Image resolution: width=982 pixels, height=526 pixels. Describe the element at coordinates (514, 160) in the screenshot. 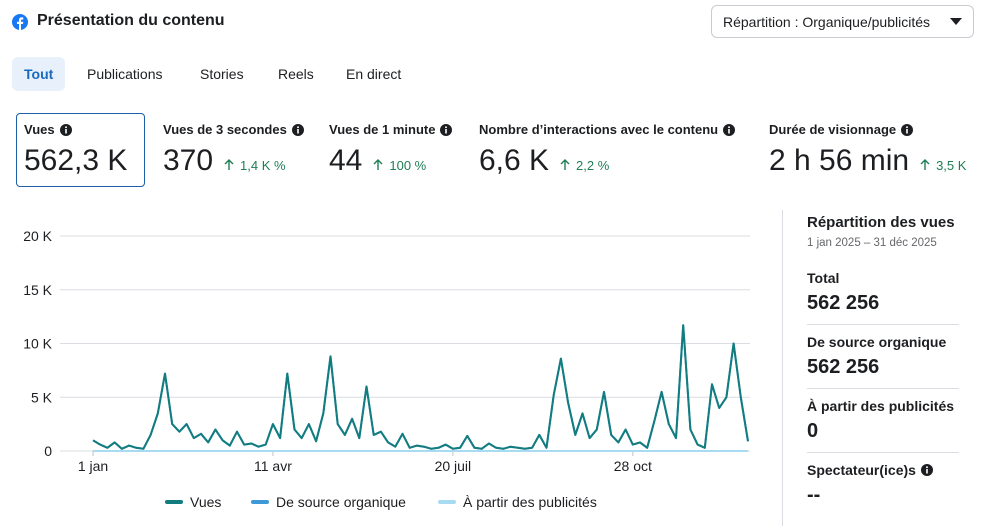

I see `metric-value: 6,6 K` at that location.